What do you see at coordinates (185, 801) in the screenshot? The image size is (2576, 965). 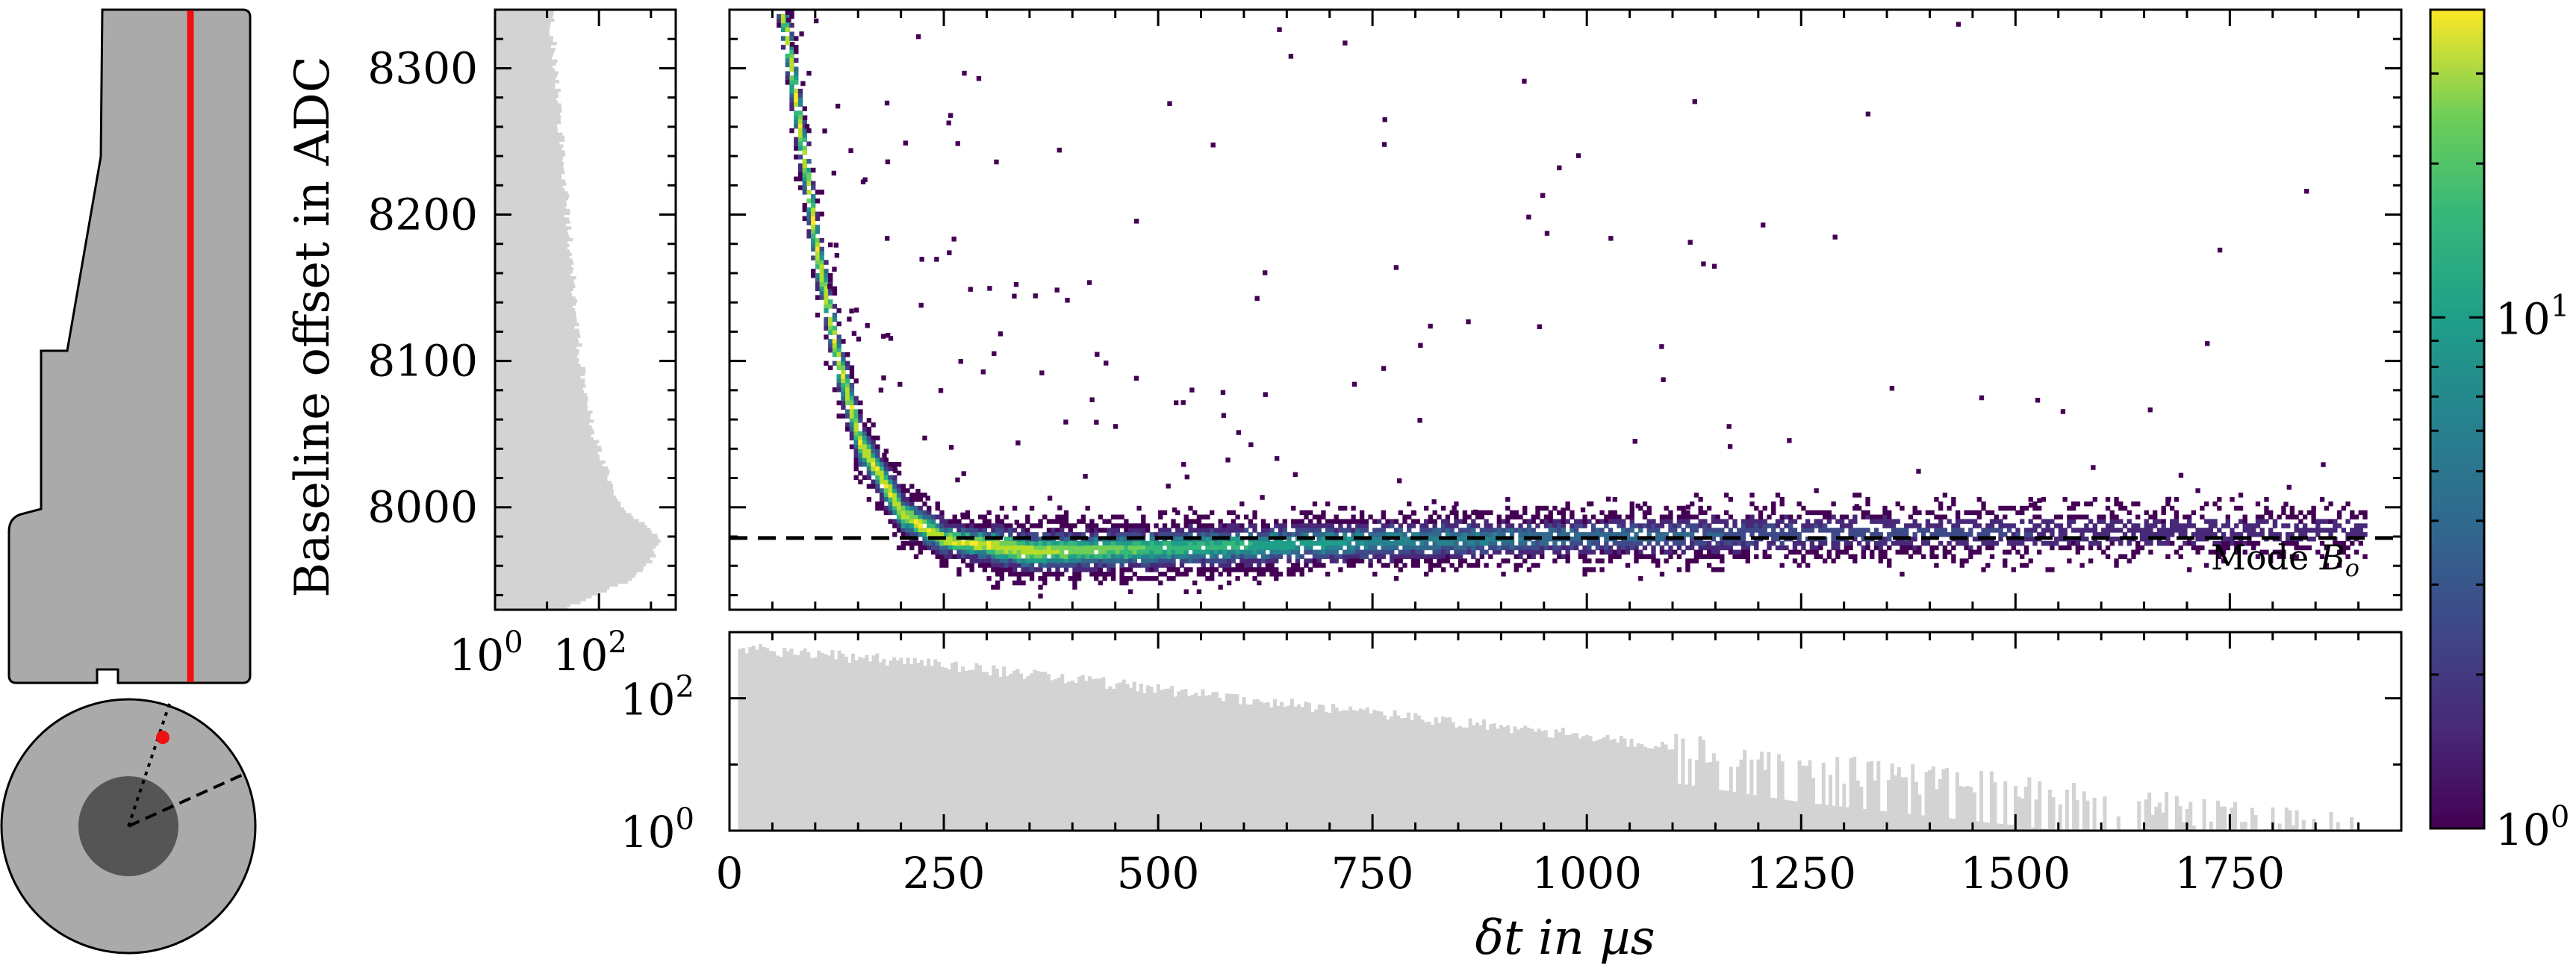 I see `radial-dashed-line` at bounding box center [185, 801].